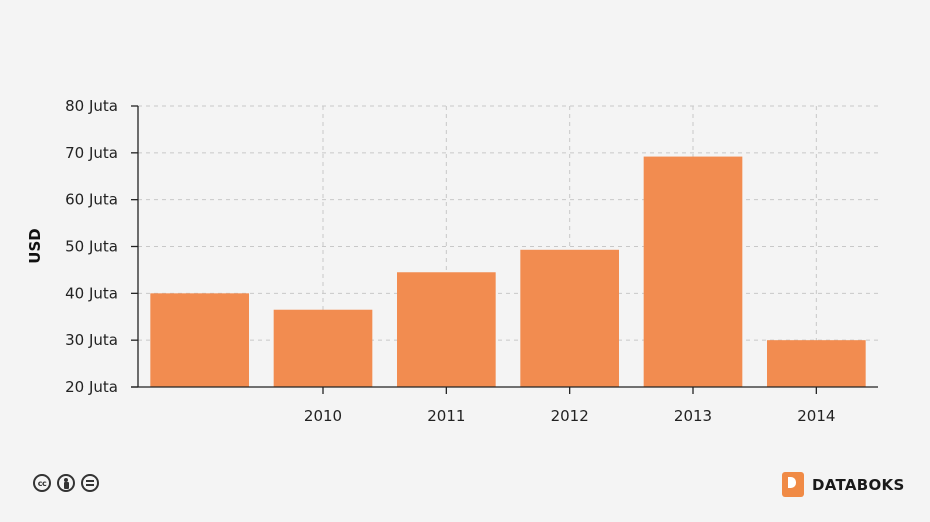 This screenshot has height=522, width=930. What do you see at coordinates (91, 247) in the screenshot?
I see `y-tick-label: 50 Juta` at bounding box center [91, 247].